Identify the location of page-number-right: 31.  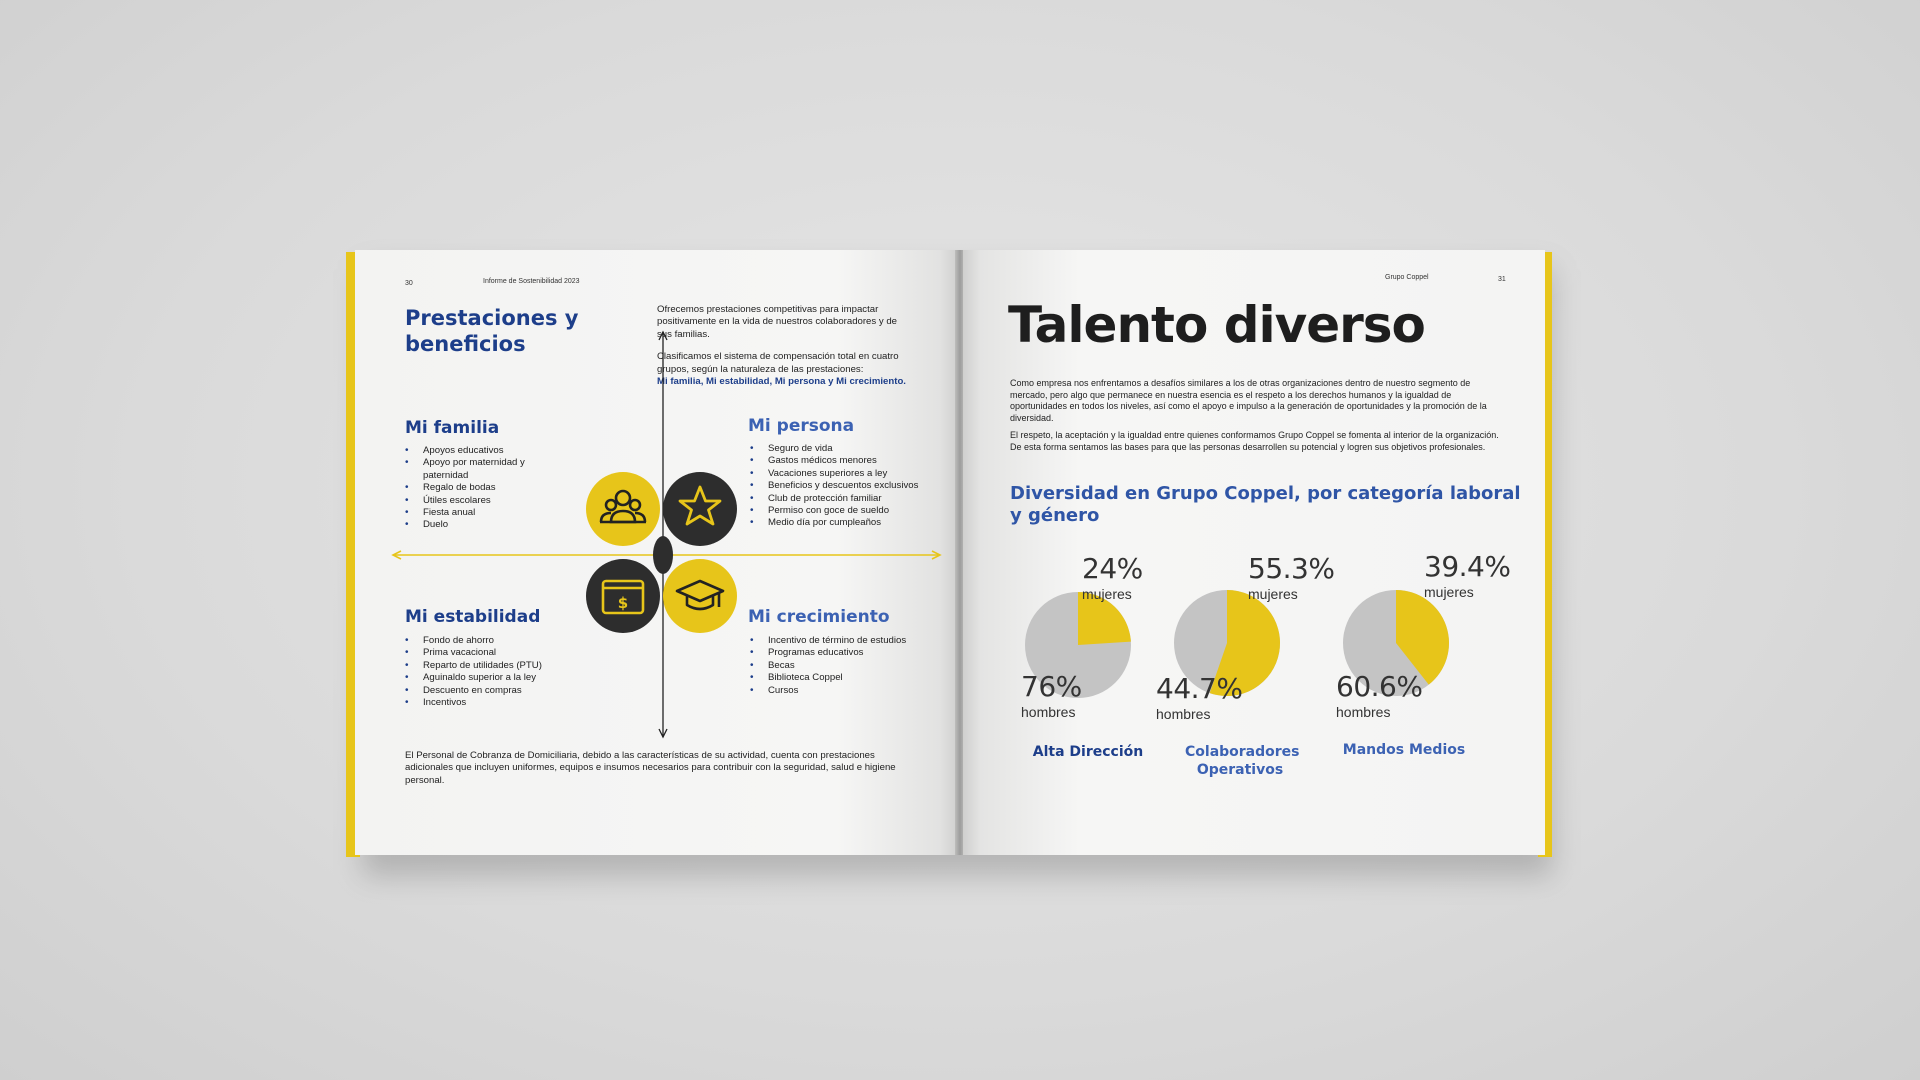
(1502, 279).